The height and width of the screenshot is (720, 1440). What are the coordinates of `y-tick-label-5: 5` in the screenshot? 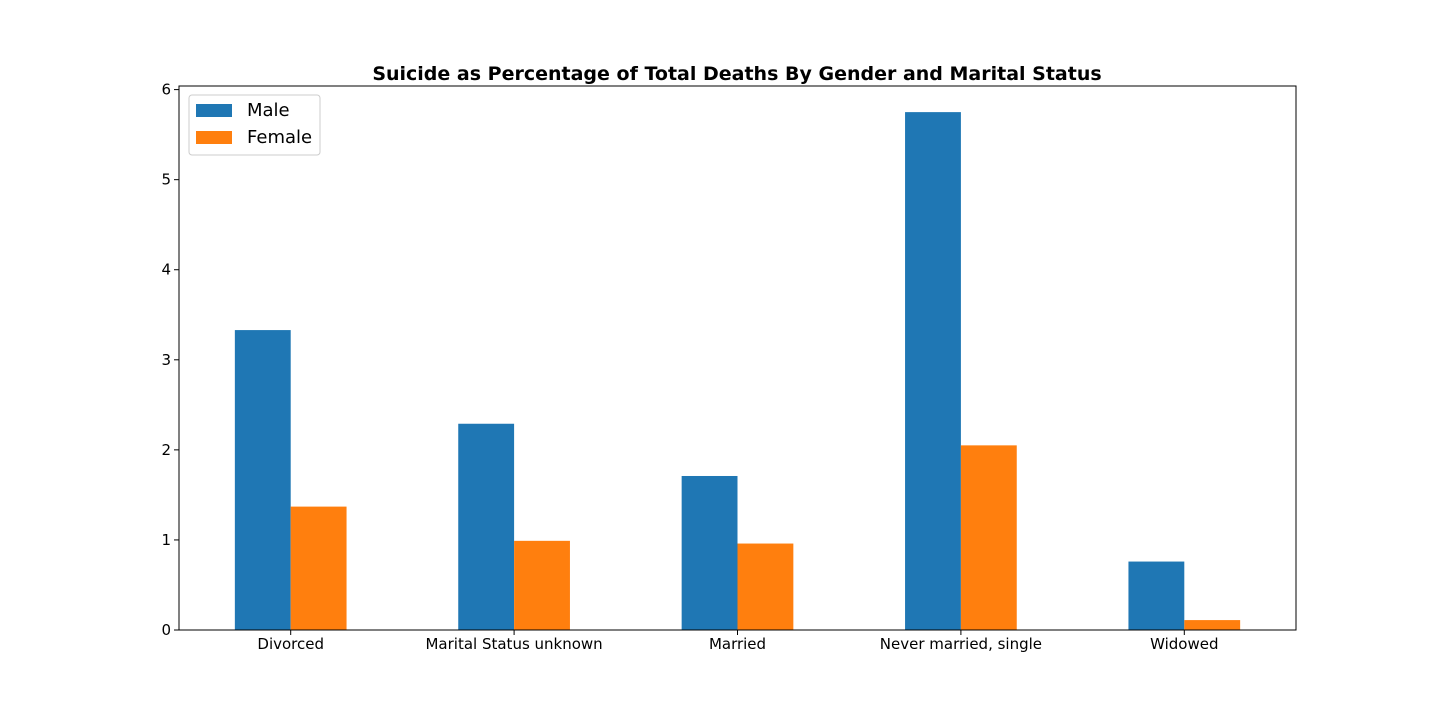 It's located at (166, 180).